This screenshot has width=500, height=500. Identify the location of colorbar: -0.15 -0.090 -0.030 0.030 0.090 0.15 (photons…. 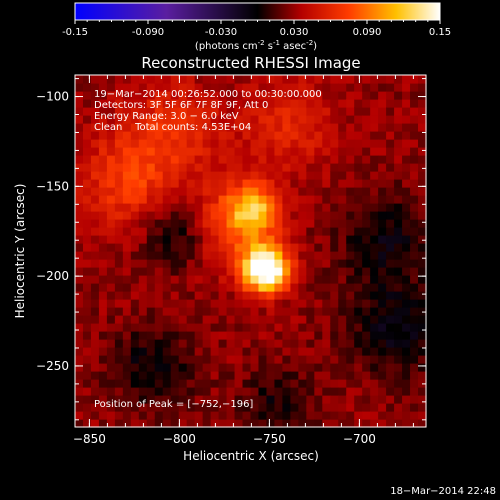
(256, 27).